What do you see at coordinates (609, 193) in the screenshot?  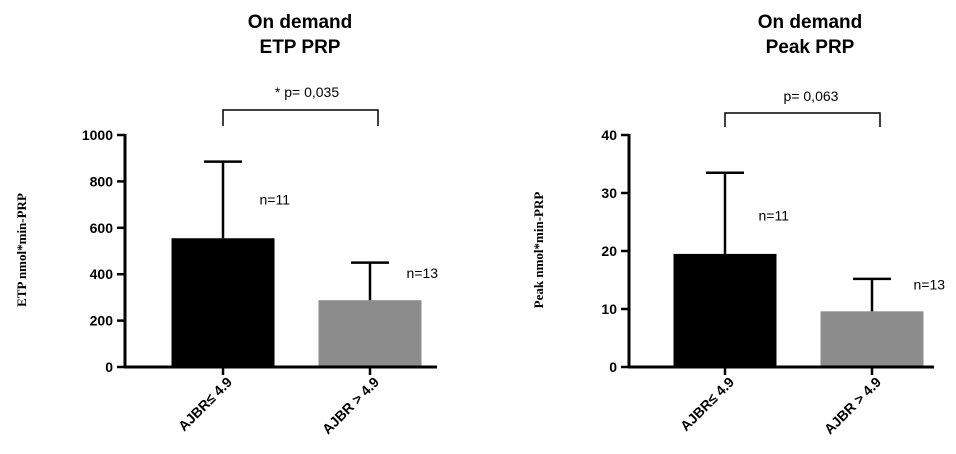 I see `y-tick-label: 30` at bounding box center [609, 193].